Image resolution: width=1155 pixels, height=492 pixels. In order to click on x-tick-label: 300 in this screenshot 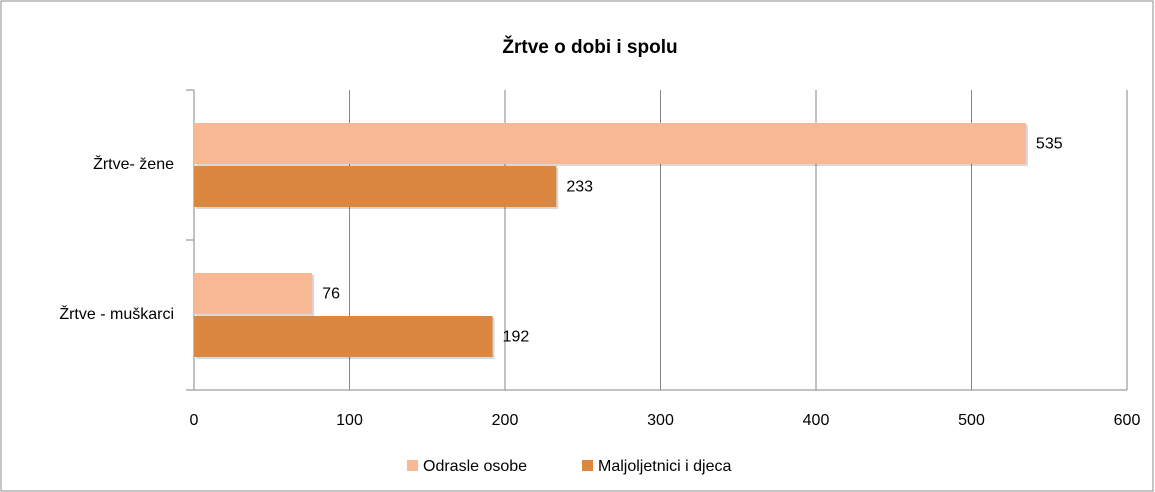, I will do `click(660, 420)`.